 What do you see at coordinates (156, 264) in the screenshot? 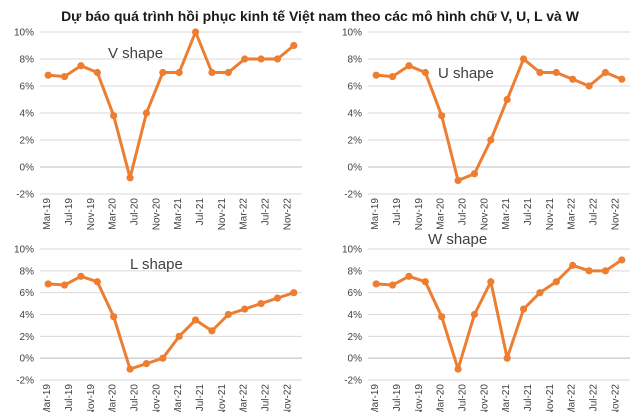
I see `shape-annotation: L shape` at bounding box center [156, 264].